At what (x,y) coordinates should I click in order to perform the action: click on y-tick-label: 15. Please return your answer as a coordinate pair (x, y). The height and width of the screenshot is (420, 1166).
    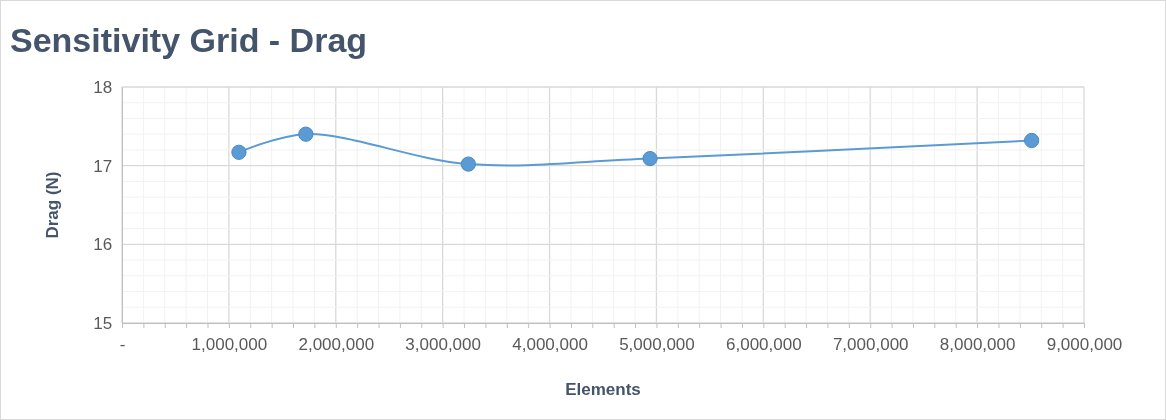
    Looking at the image, I should click on (103, 323).